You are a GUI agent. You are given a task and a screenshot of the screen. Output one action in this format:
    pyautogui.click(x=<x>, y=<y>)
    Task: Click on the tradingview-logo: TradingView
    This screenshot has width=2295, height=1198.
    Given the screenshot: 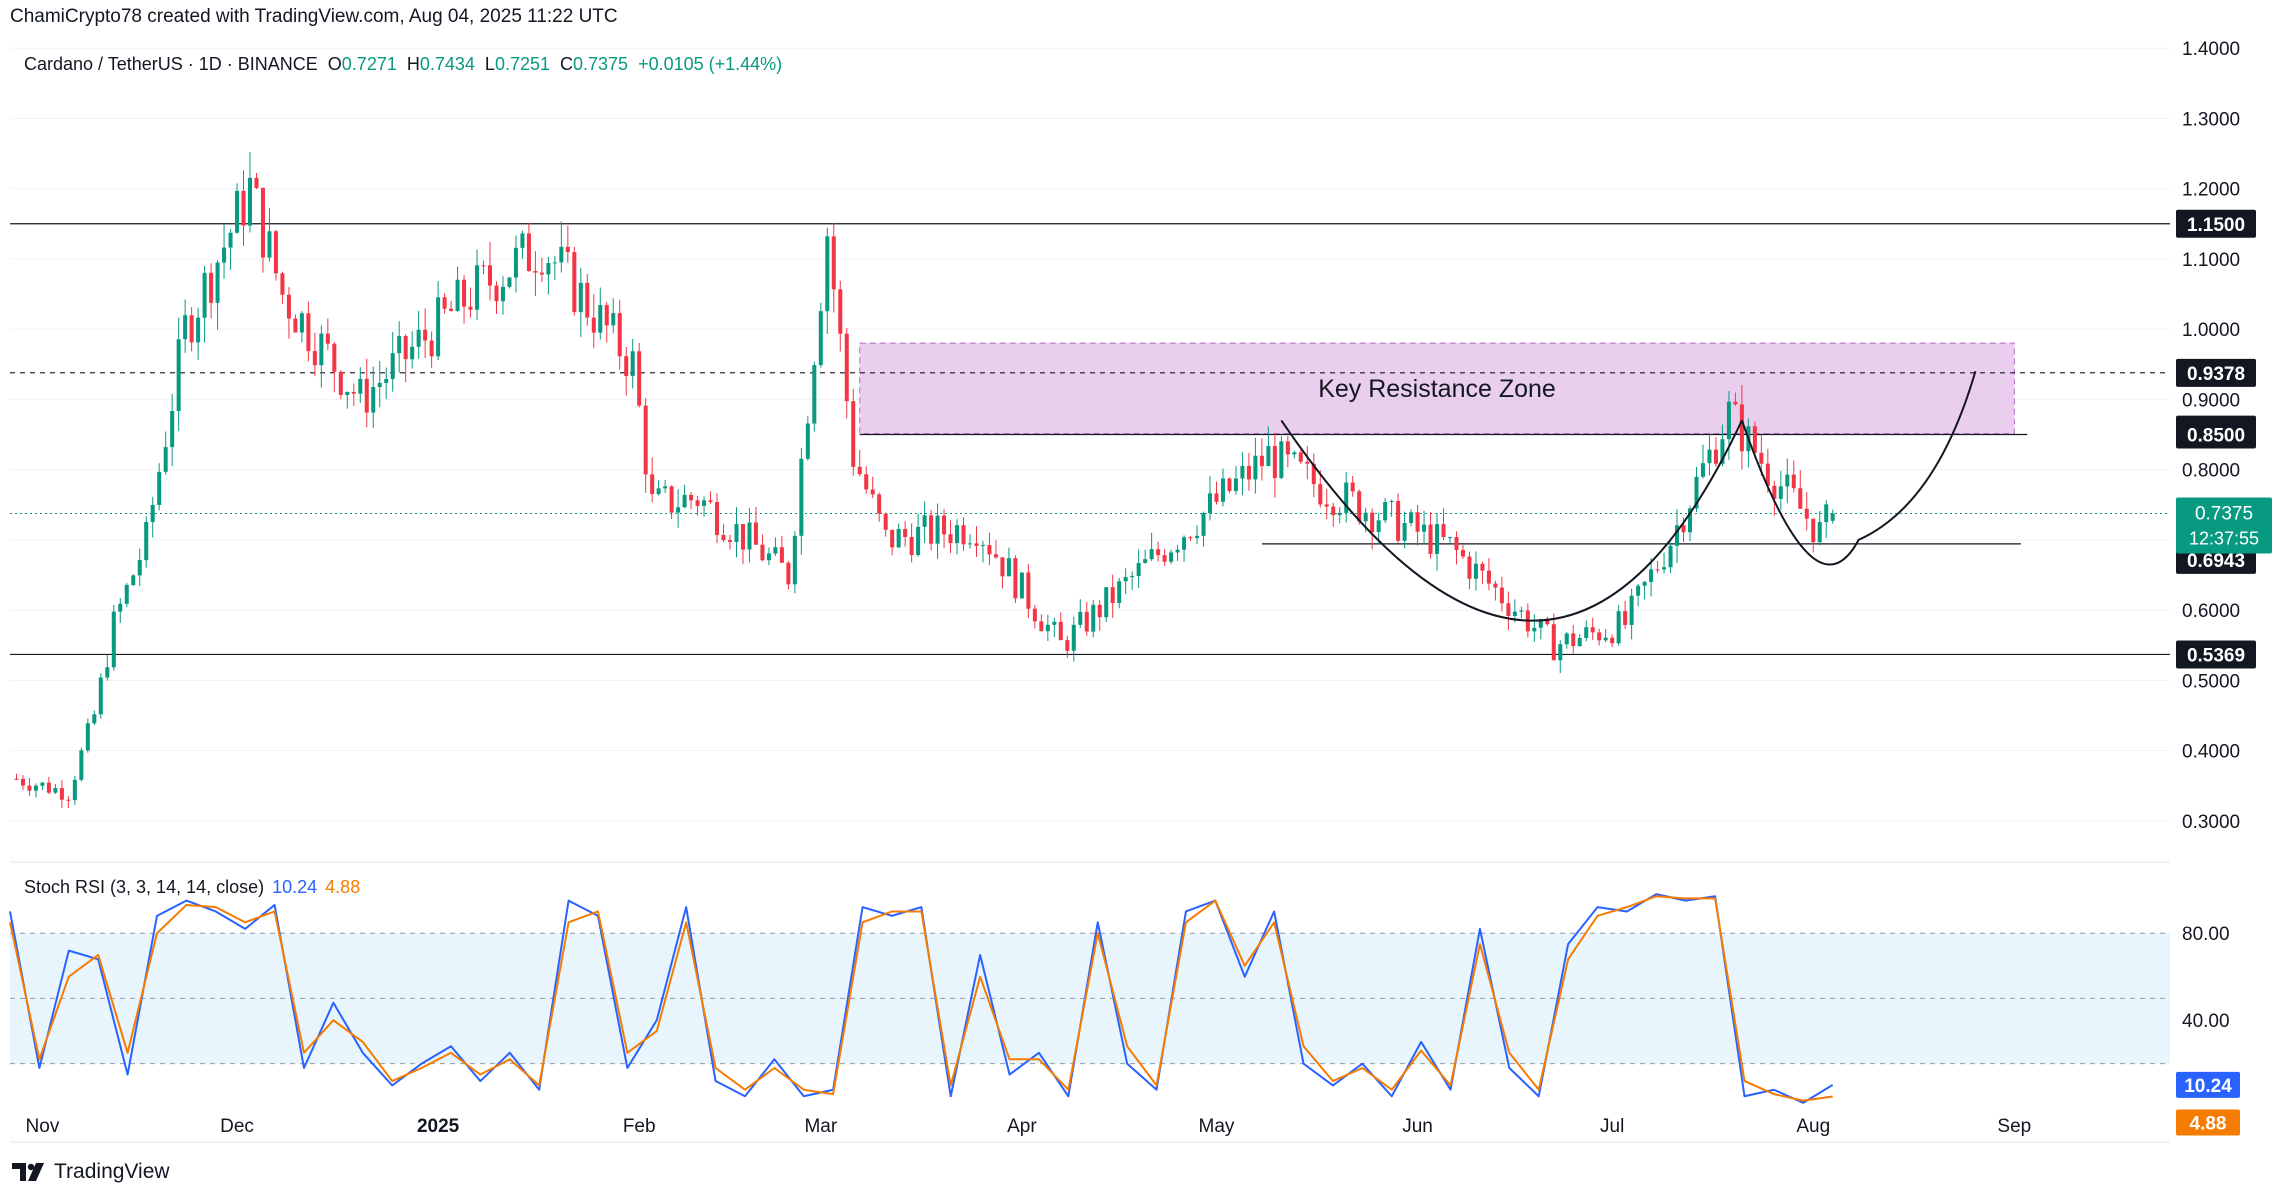 What is the action you would take?
    pyautogui.click(x=91, y=1172)
    